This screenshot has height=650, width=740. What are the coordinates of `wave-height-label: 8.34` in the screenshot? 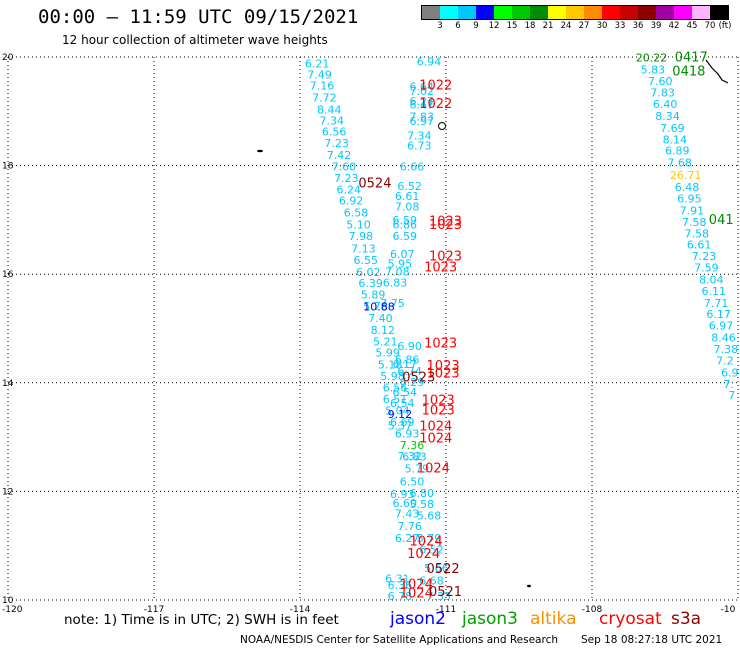 It's located at (667, 116).